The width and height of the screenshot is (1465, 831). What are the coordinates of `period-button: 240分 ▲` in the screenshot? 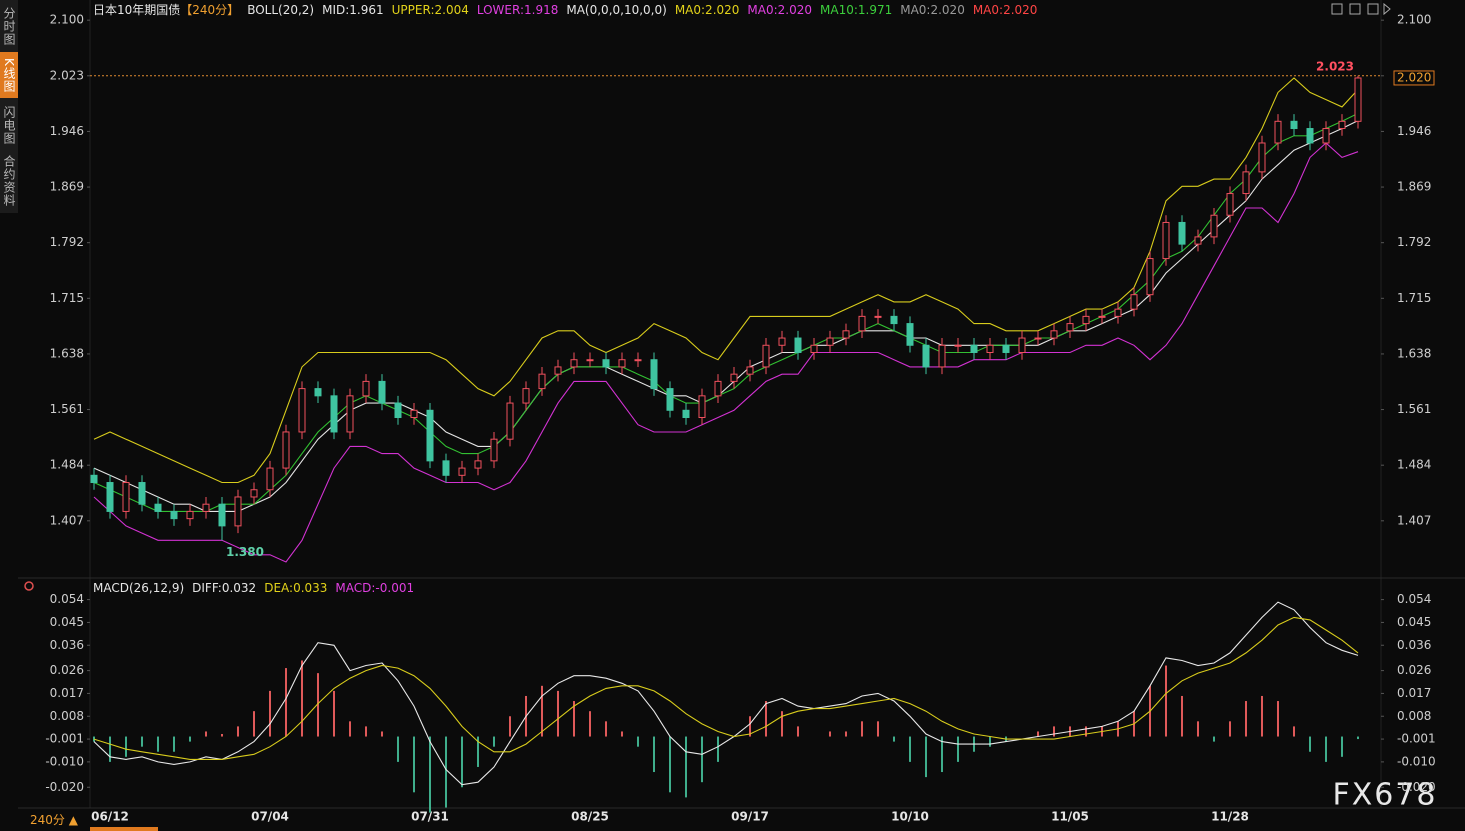 It's located at (54, 820).